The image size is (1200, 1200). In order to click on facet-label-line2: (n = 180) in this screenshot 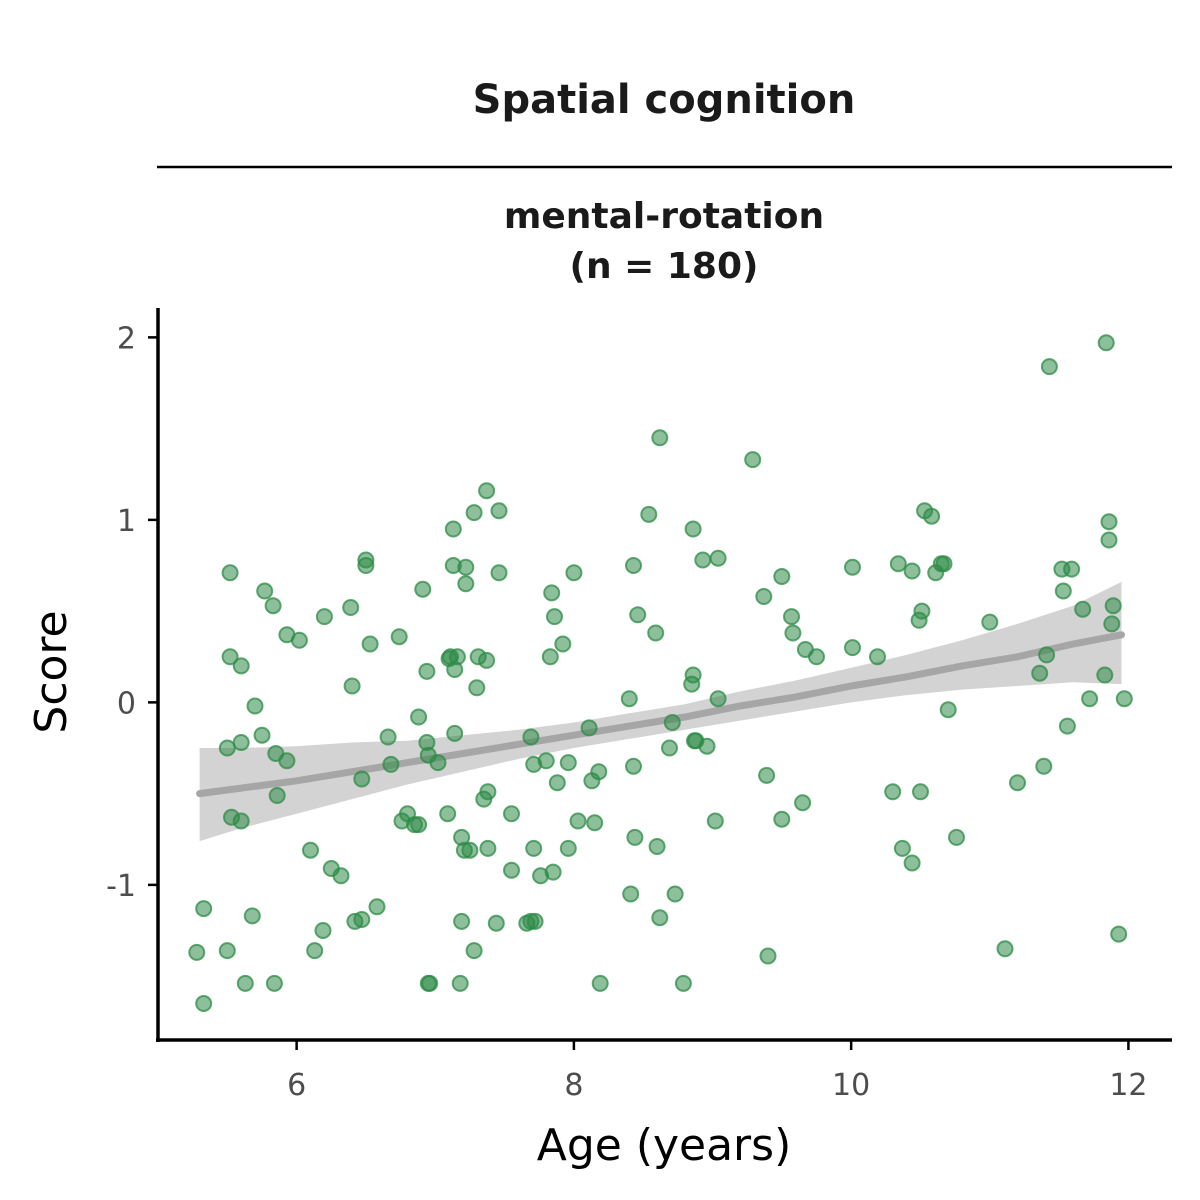, I will do `click(664, 266)`.